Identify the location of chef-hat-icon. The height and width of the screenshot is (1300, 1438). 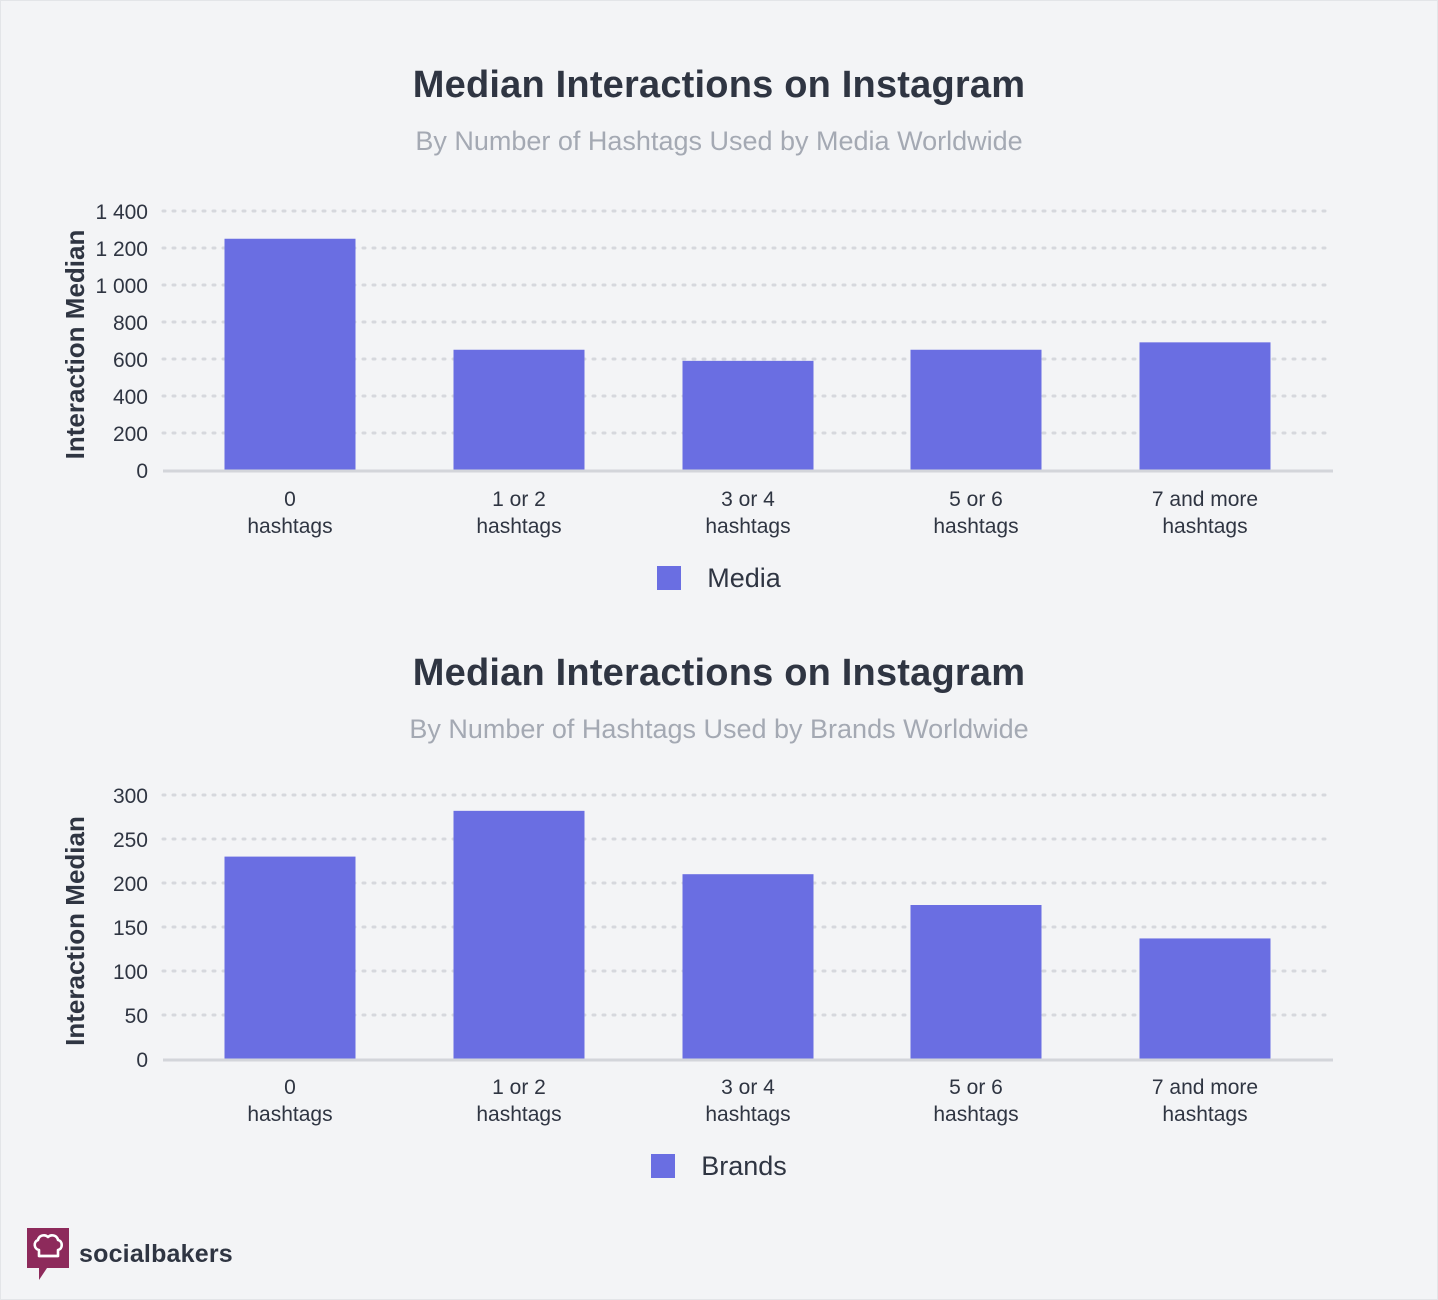
(48, 1254).